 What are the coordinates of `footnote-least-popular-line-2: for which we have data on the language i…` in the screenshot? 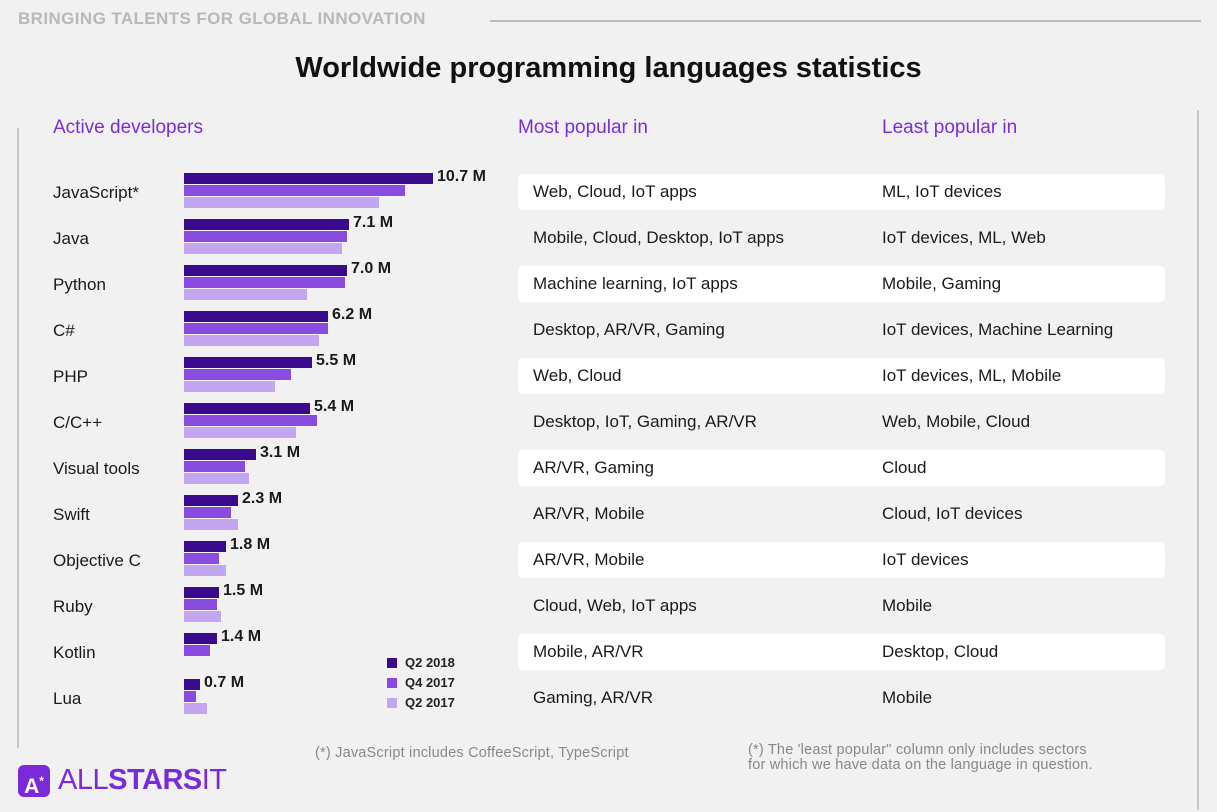 It's located at (920, 765).